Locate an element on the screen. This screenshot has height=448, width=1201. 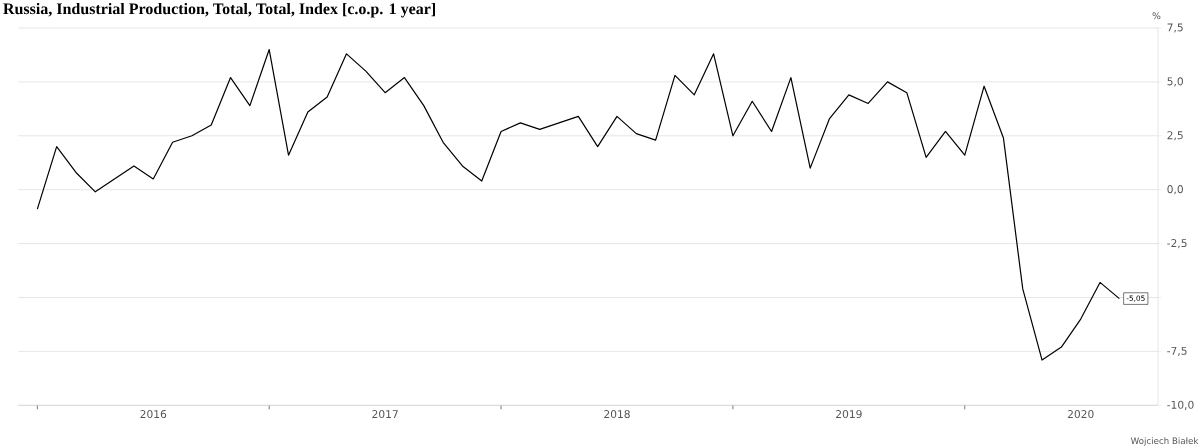
y-axis-title: % is located at coordinates (1156, 16).